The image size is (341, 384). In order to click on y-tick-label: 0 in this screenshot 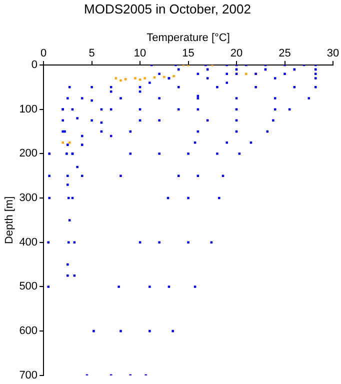, I will do `click(34, 65)`.